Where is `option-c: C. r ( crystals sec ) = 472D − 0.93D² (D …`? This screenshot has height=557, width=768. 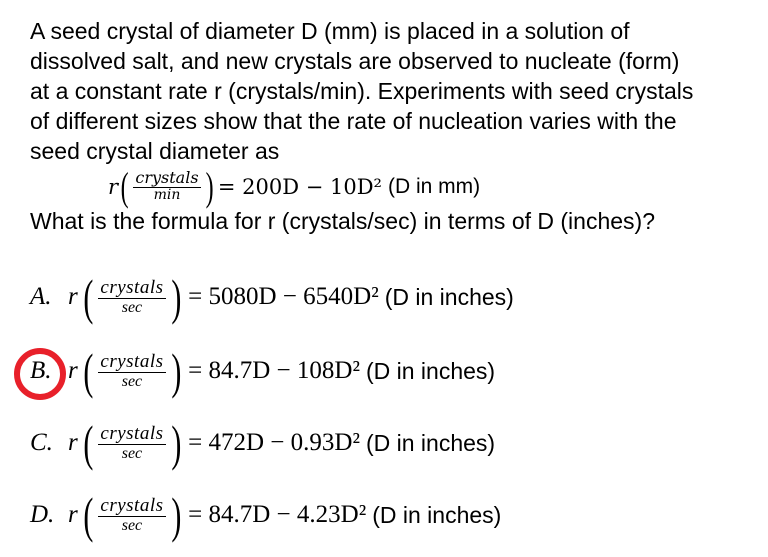 option-c: C. r ( crystals sec ) = 472D − 0.93D² (D … is located at coordinates (262, 443).